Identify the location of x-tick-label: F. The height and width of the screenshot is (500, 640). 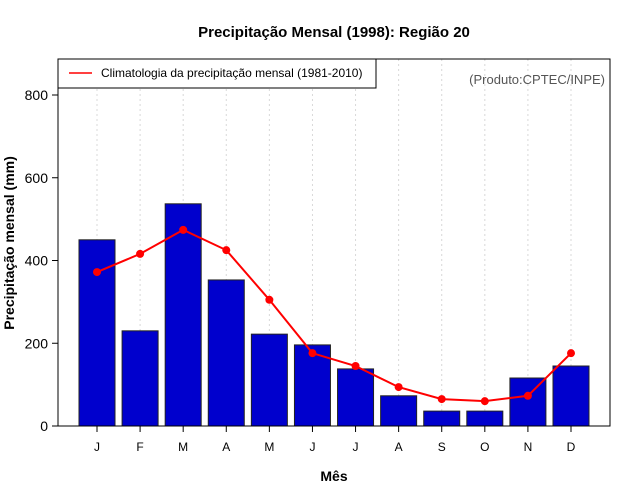
(139, 447).